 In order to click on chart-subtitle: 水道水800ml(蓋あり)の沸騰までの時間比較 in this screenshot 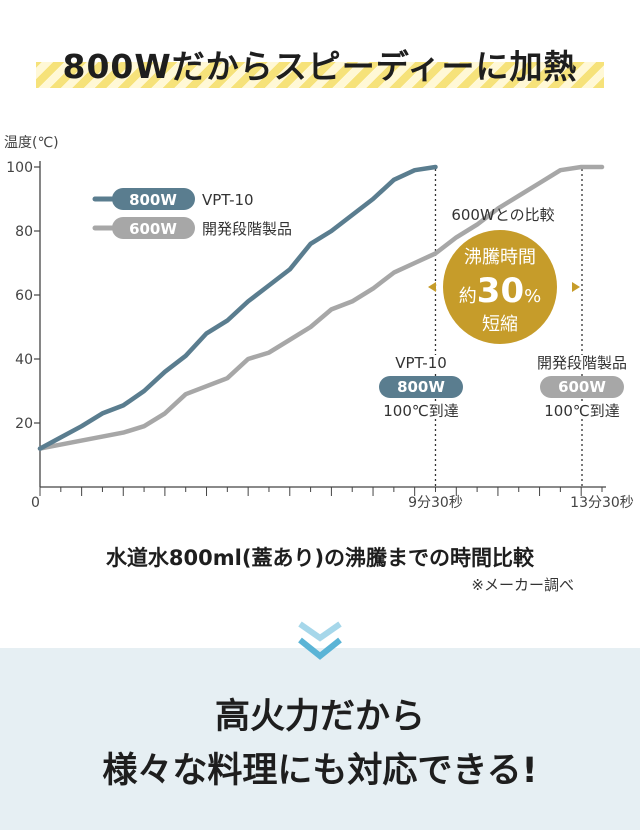, I will do `click(320, 558)`.